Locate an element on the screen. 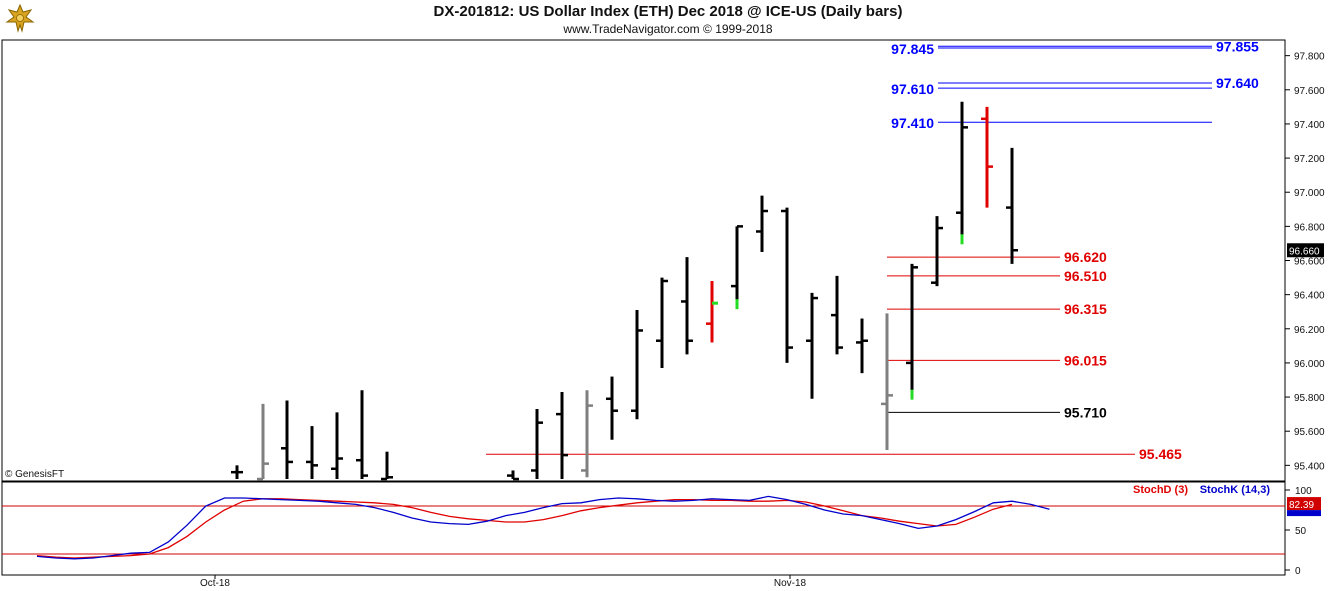 The image size is (1336, 591). stoch-value-label: 82.39 is located at coordinates (1301, 505).